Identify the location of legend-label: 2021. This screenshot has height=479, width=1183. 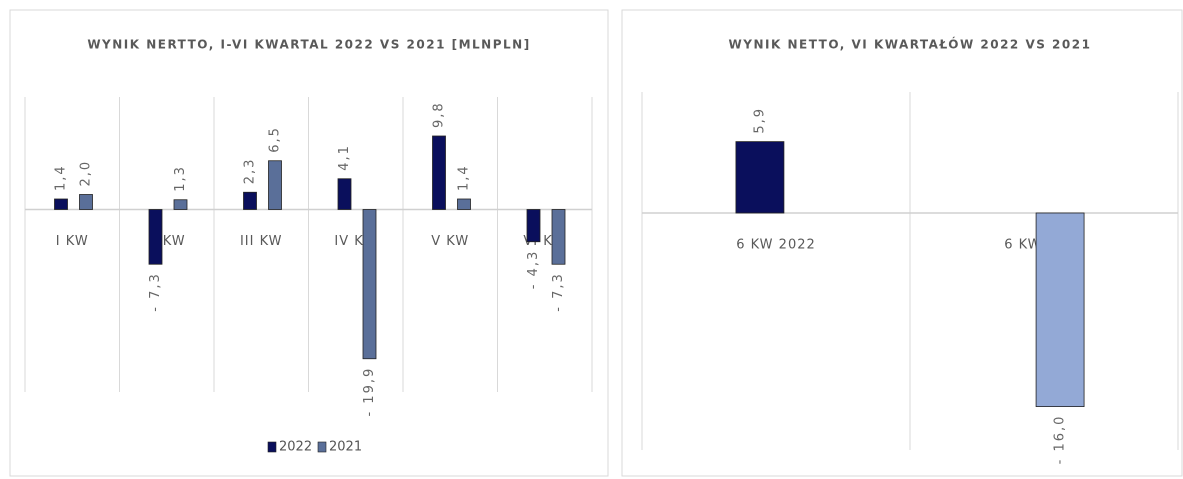
(345, 447).